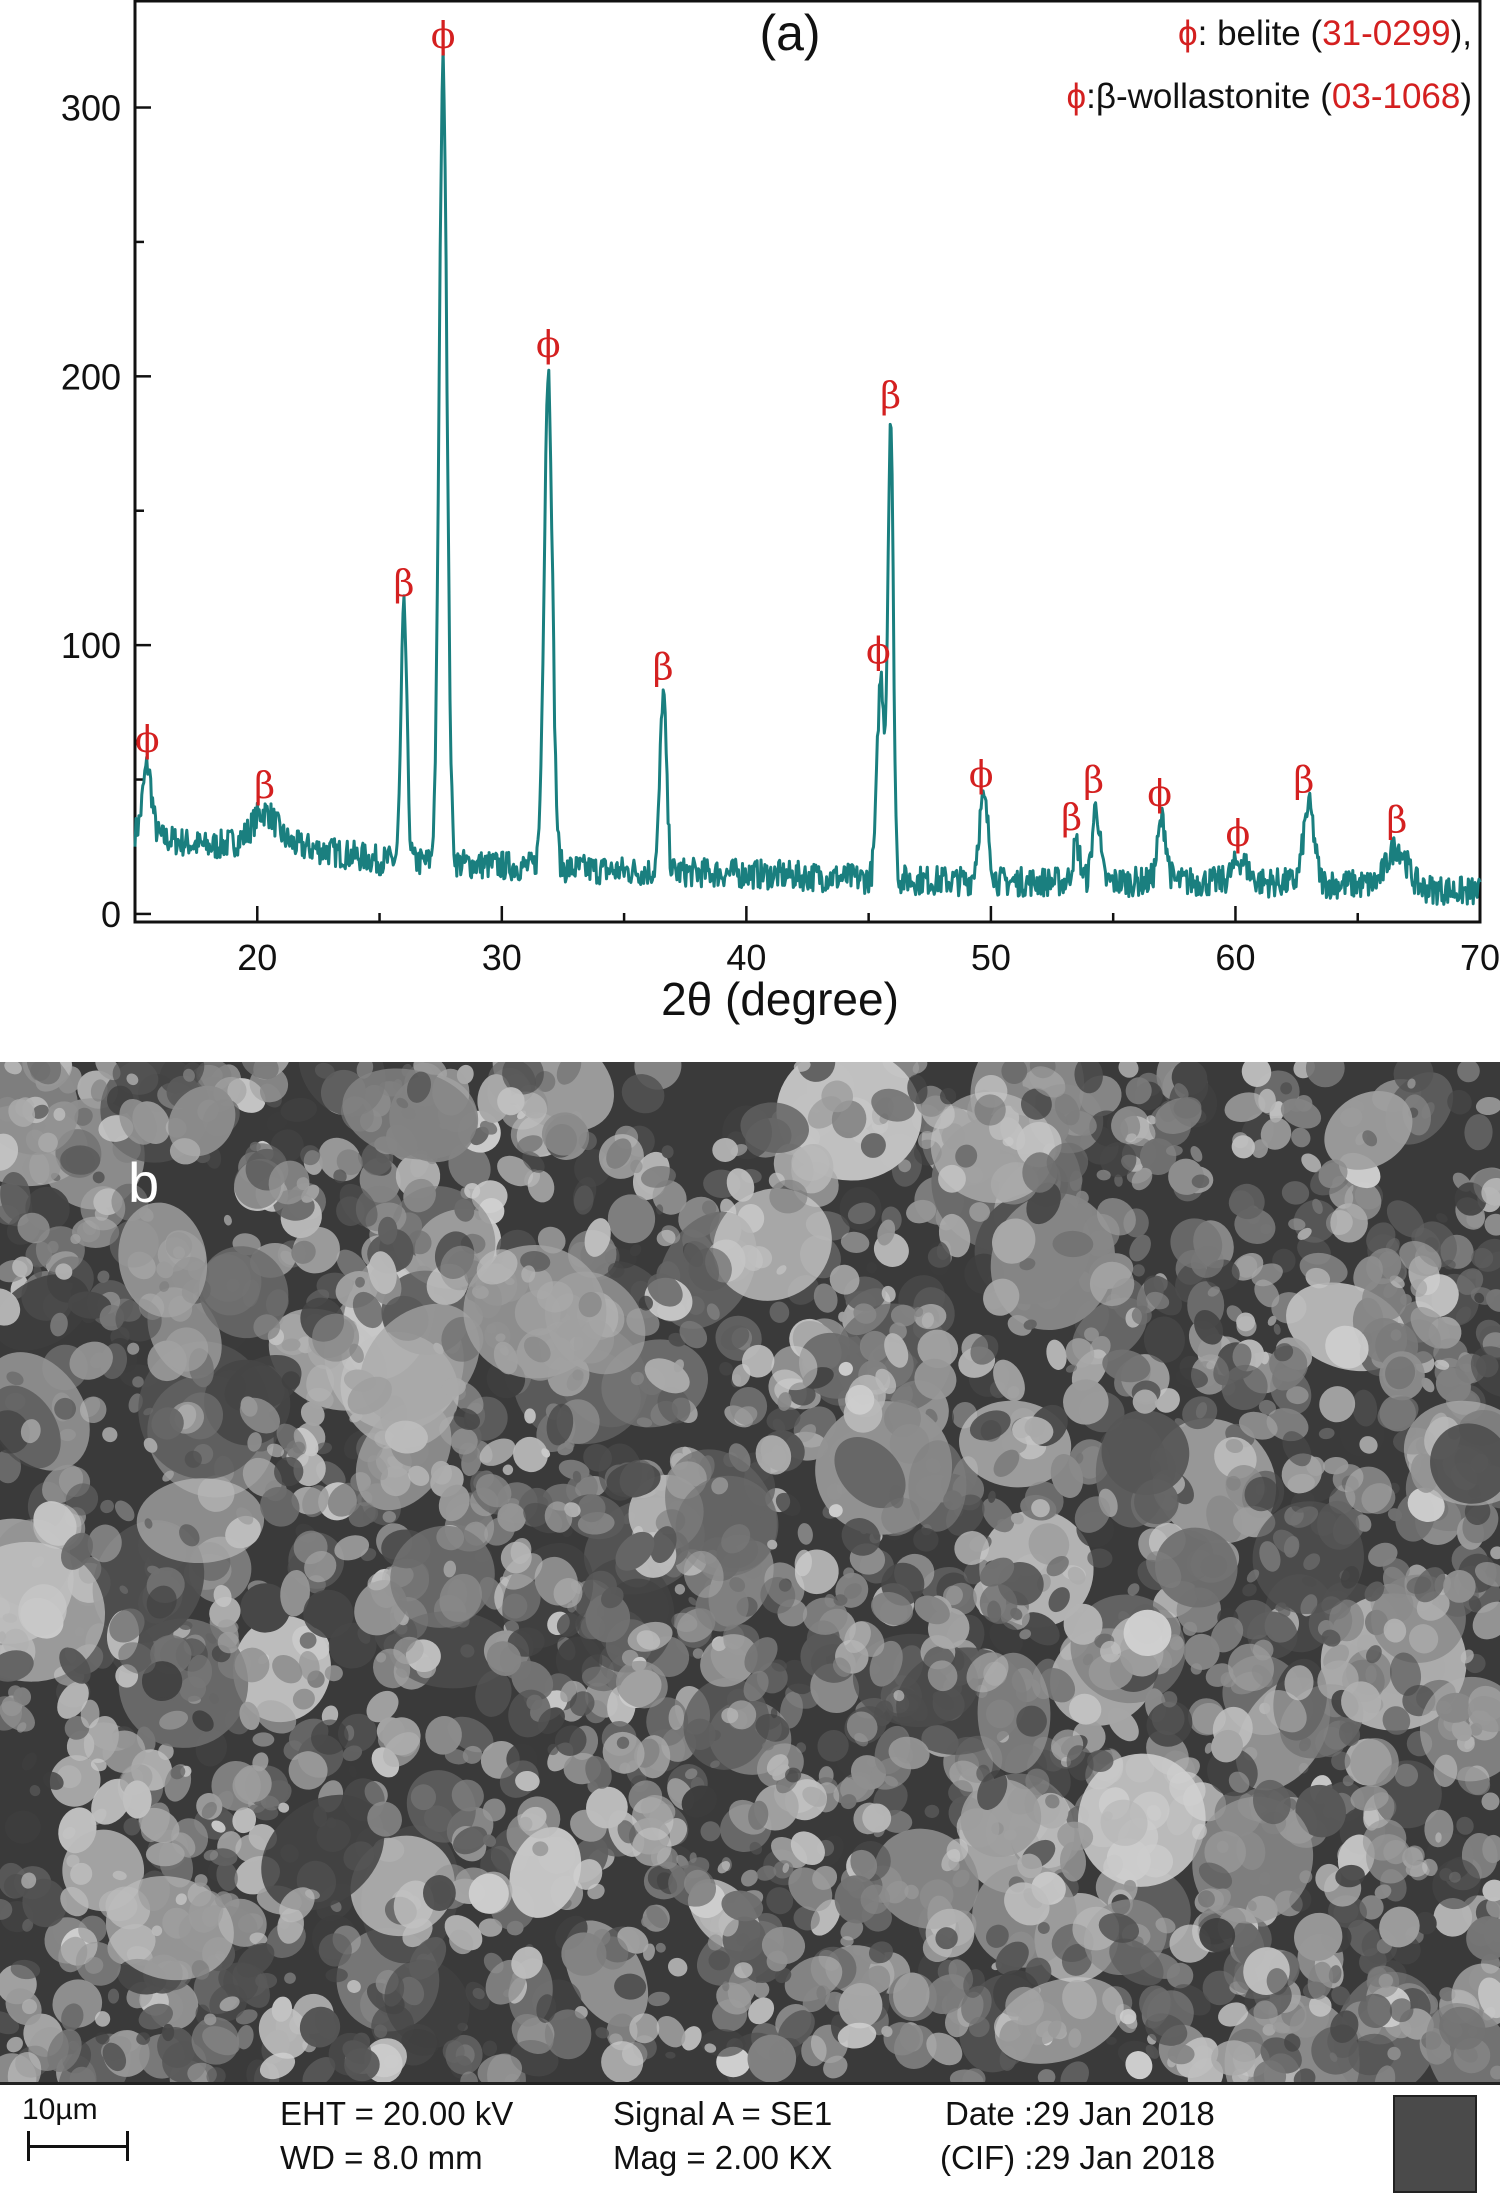 This screenshot has height=2193, width=1507. Describe the element at coordinates (443, 36) in the screenshot. I see `peak-annotation: ϕ` at that location.